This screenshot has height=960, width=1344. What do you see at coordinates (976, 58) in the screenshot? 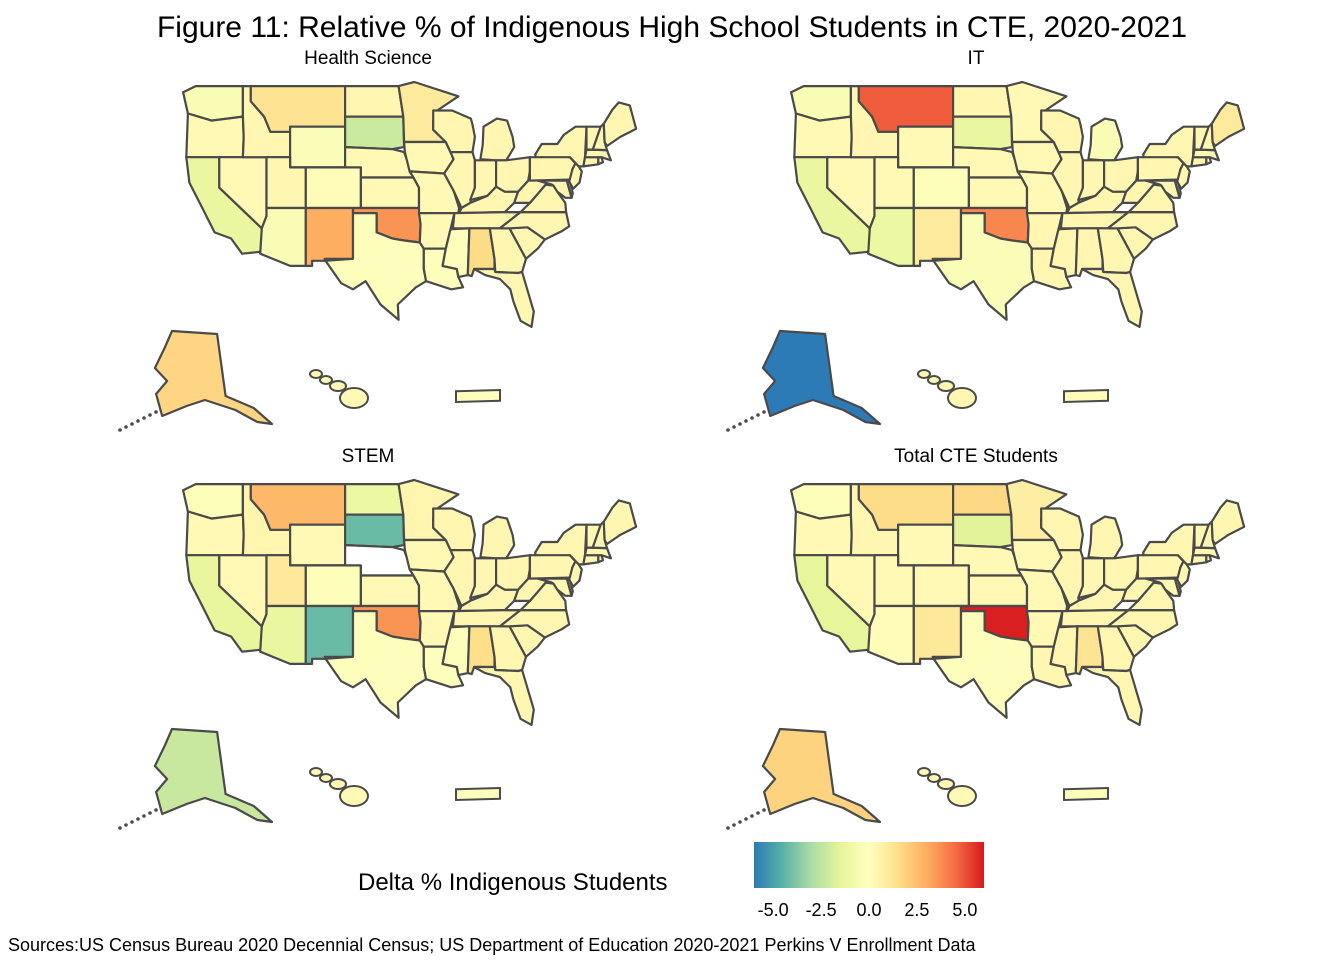
I see `panel-title: IT` at bounding box center [976, 58].